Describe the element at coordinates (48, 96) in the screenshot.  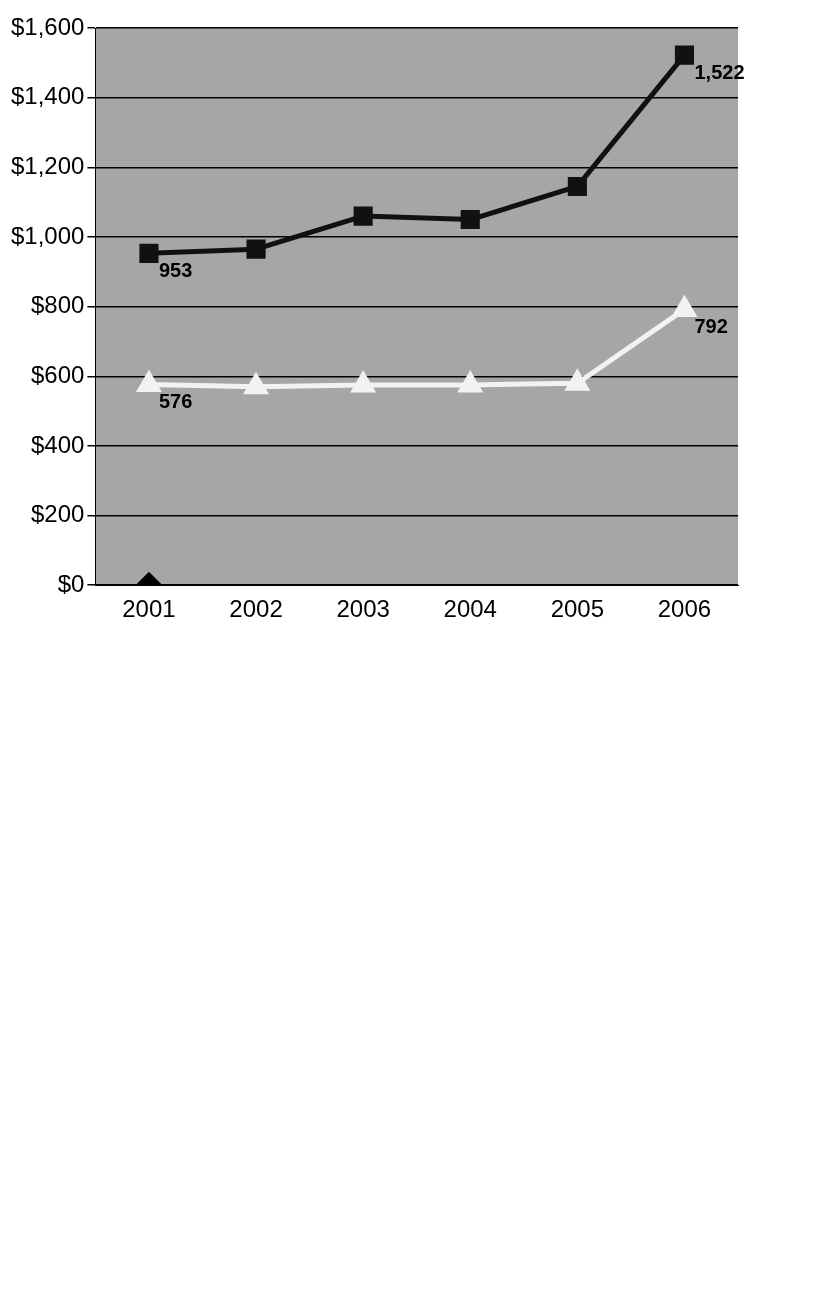
I see `y-tick-label: $1,400` at that location.